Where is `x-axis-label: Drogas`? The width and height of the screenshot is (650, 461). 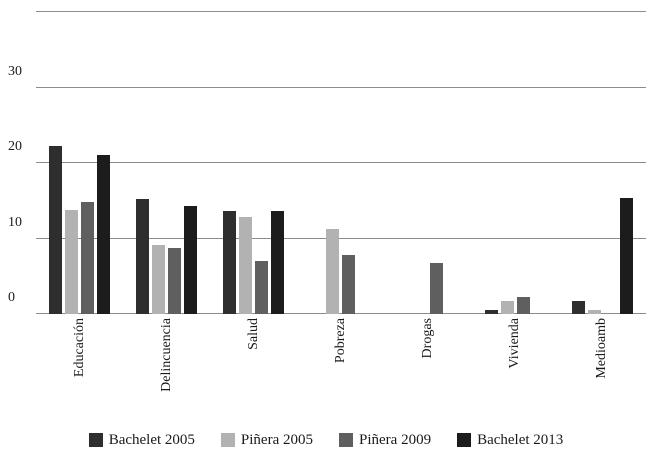
x-axis-label: Drogas is located at coordinates (428, 338).